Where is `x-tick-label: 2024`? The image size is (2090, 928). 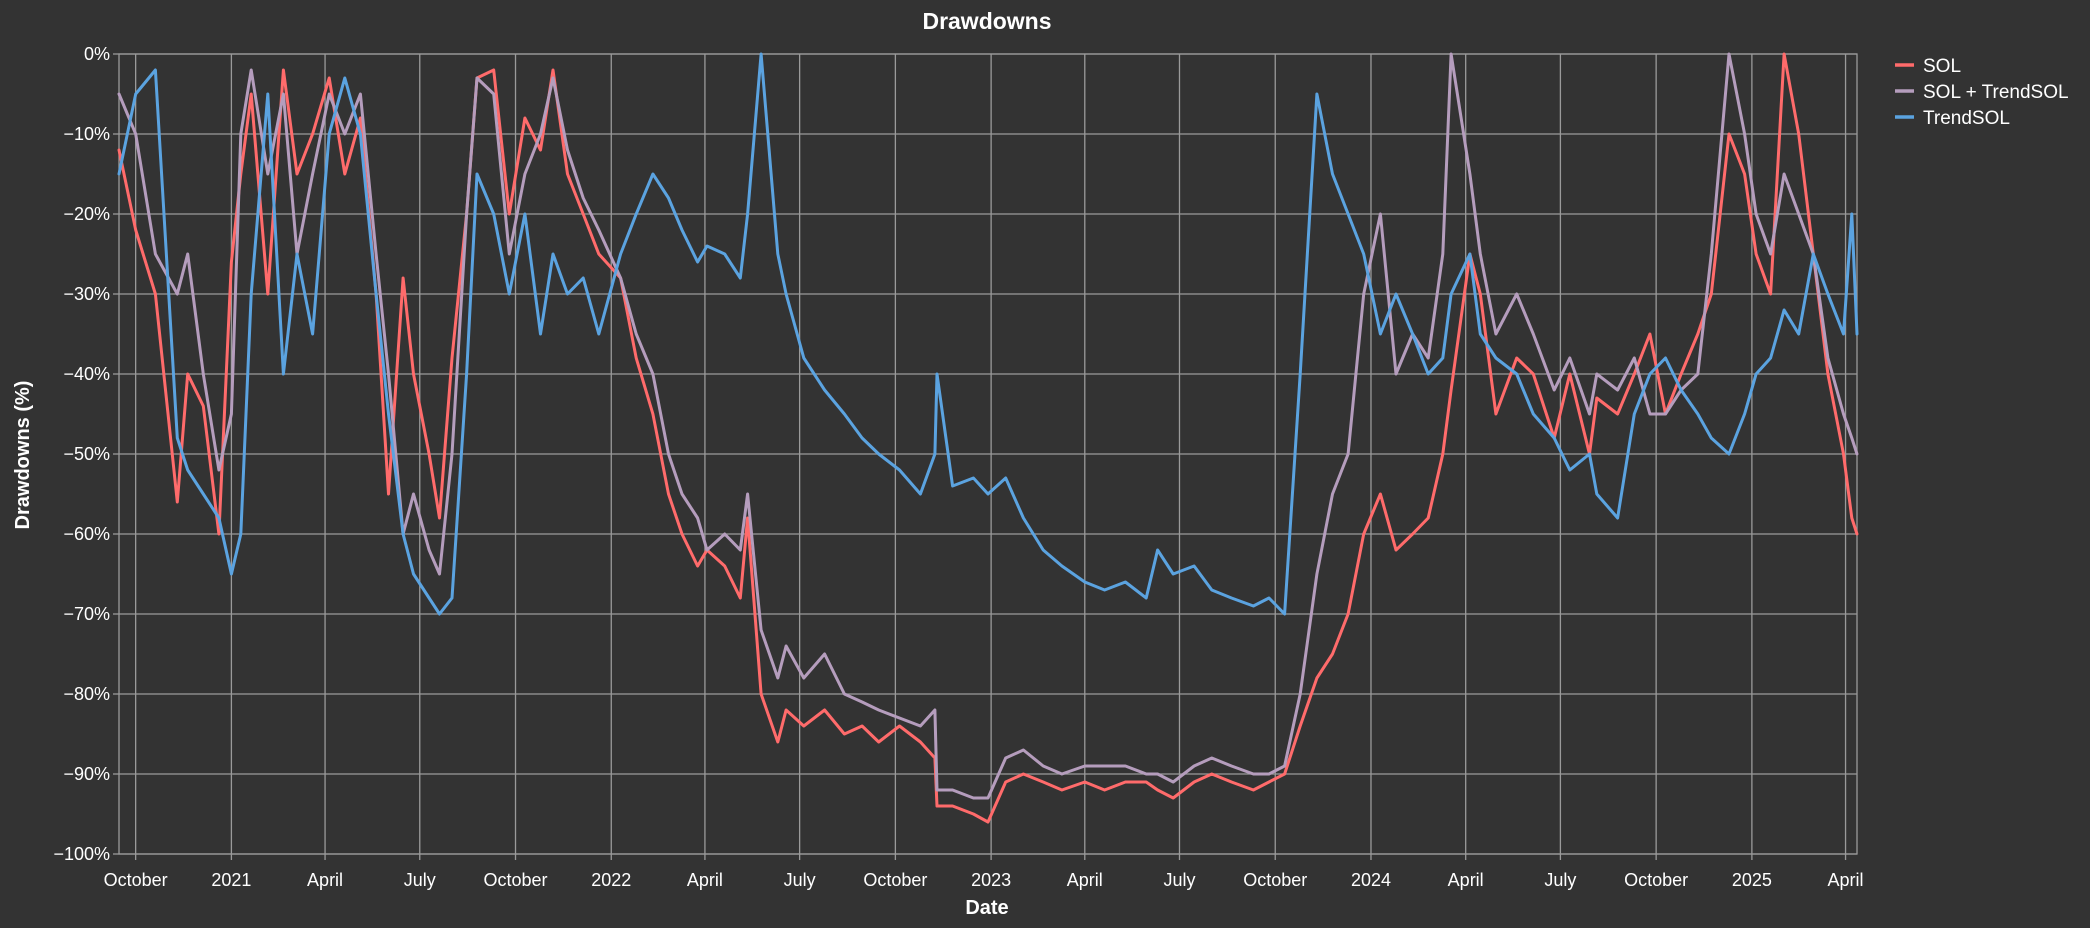 x-tick-label: 2024 is located at coordinates (1371, 880).